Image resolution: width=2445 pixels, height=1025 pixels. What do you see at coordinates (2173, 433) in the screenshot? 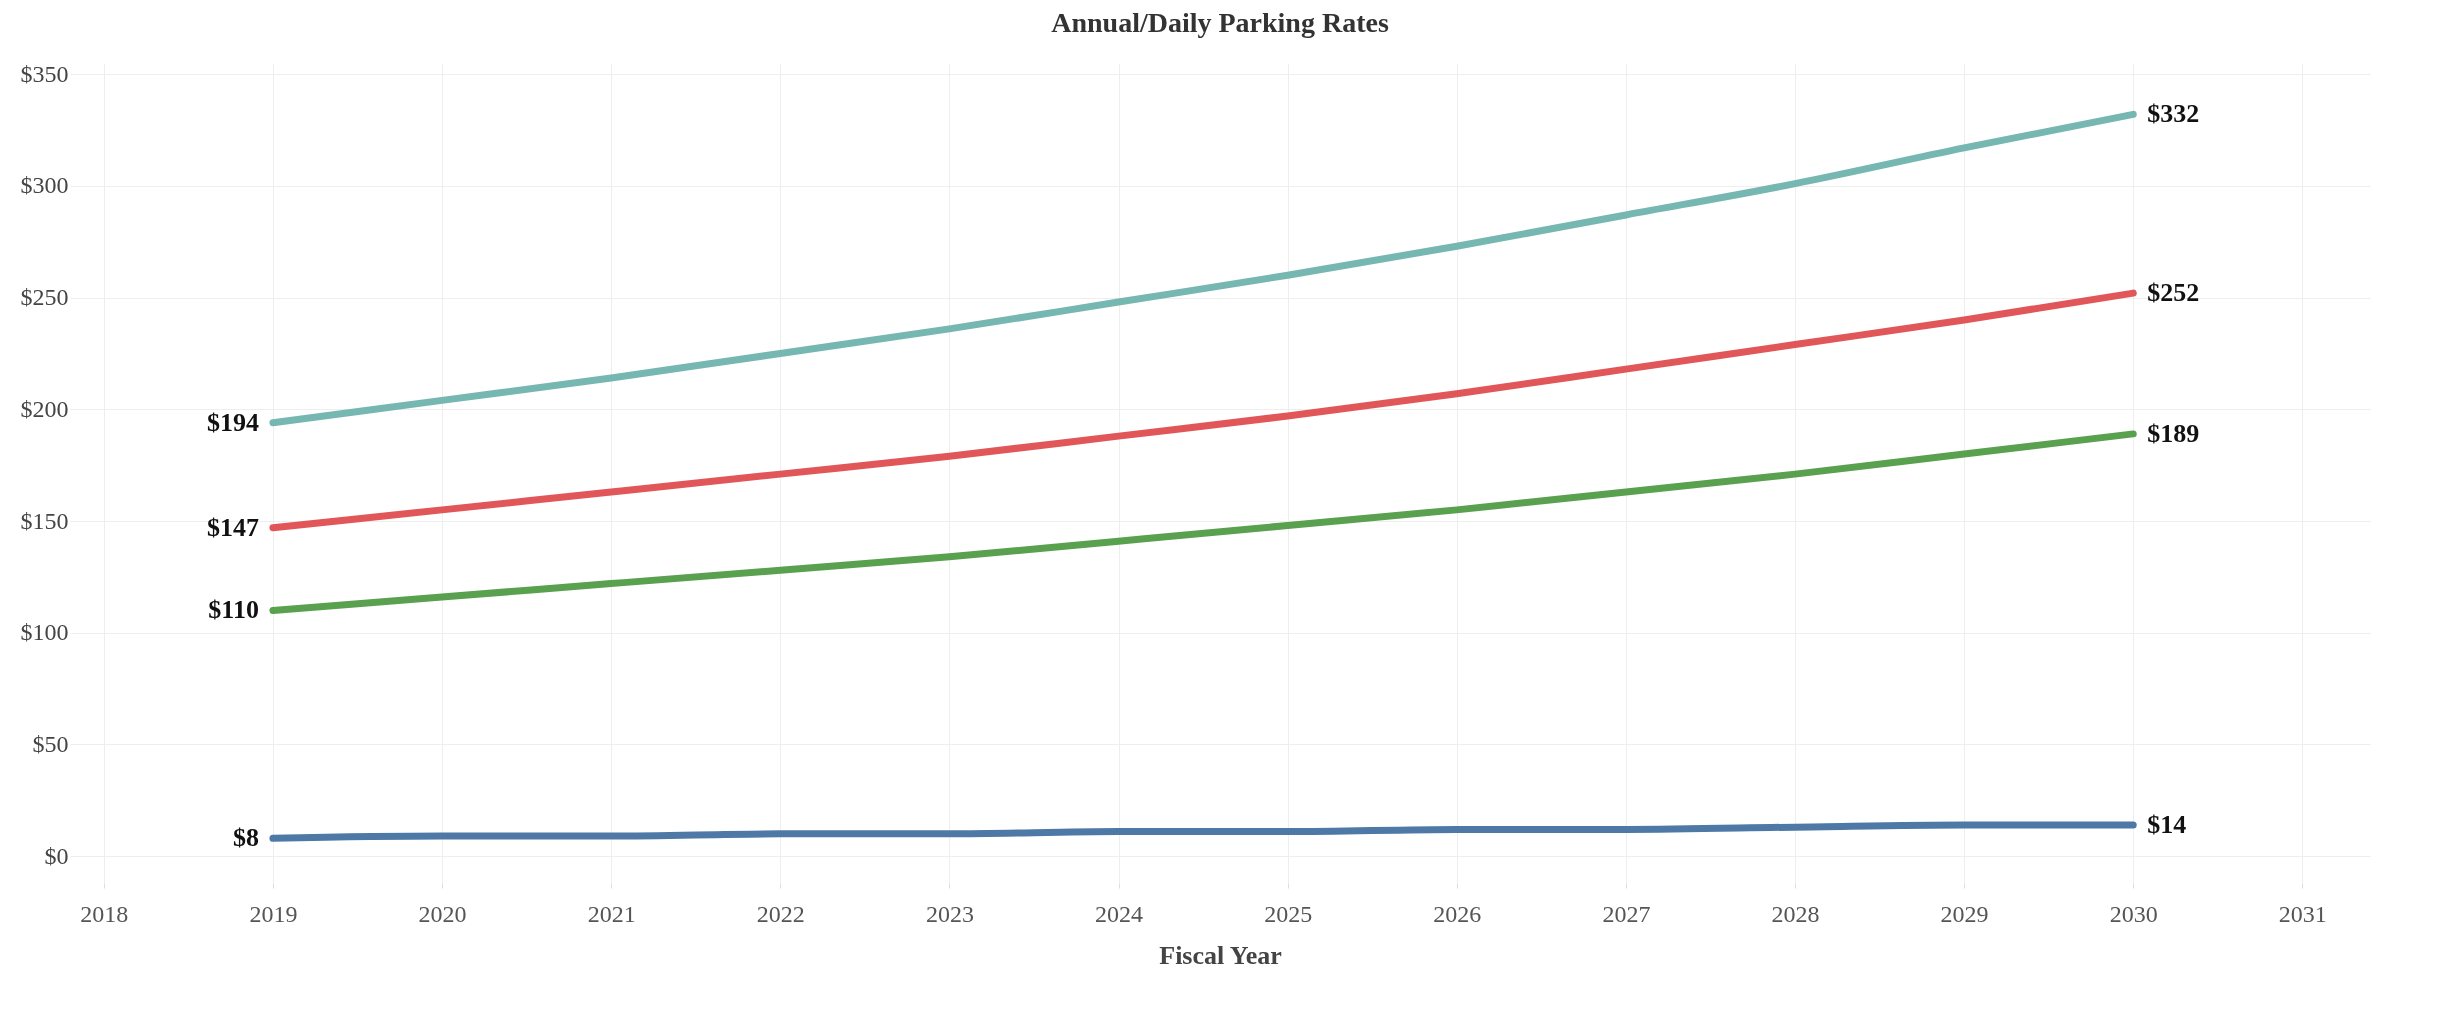
I see `data-label: $189` at bounding box center [2173, 433].